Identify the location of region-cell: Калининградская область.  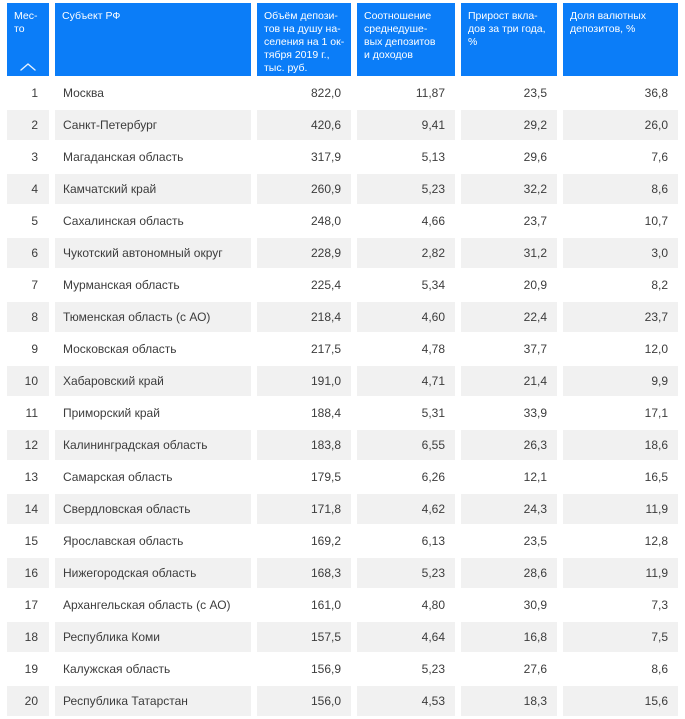
(153, 445).